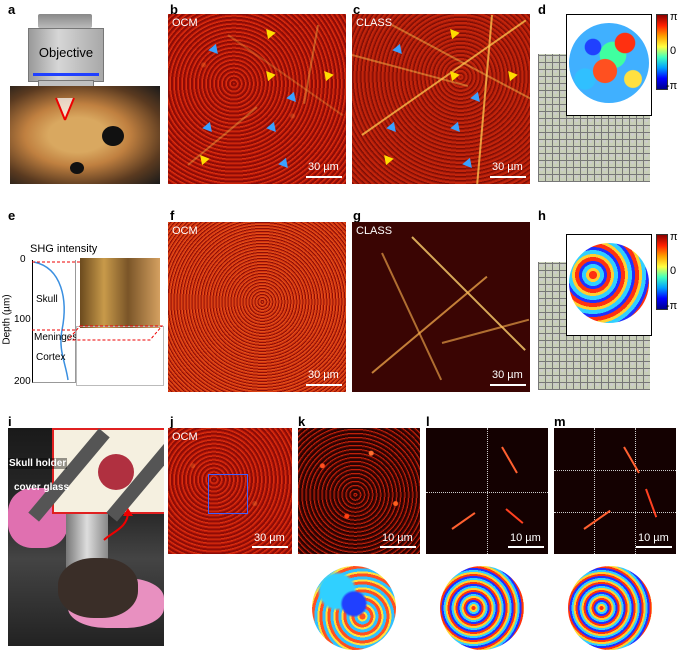 The height and width of the screenshot is (659, 682). What do you see at coordinates (64, 249) in the screenshot?
I see `shg-title: SHG intensity` at bounding box center [64, 249].